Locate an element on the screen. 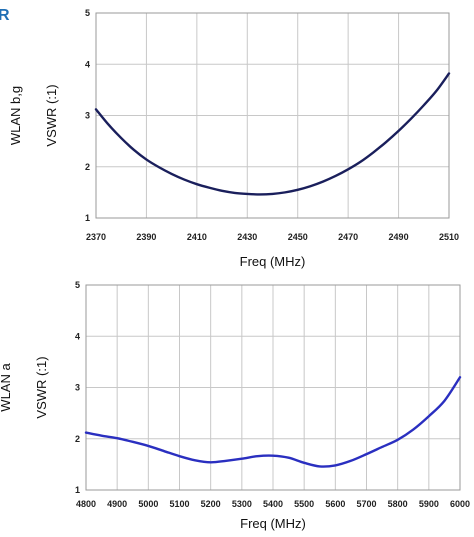 The height and width of the screenshot is (537, 474). x-tick-label: 5200 is located at coordinates (211, 504).